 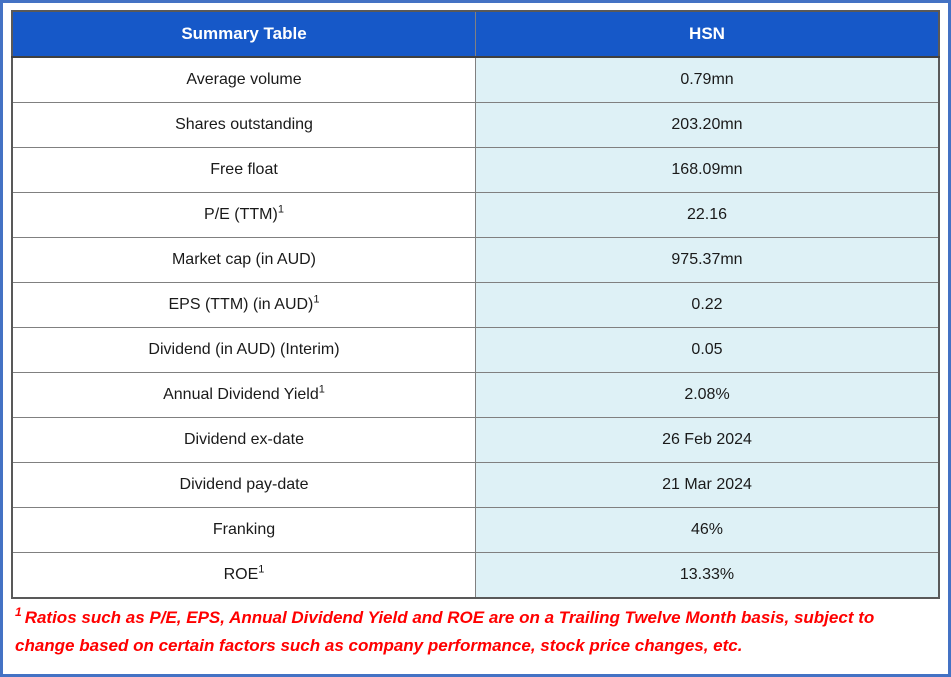 I want to click on metric-label-cell: Annual Dividend Yield1, so click(x=243, y=395).